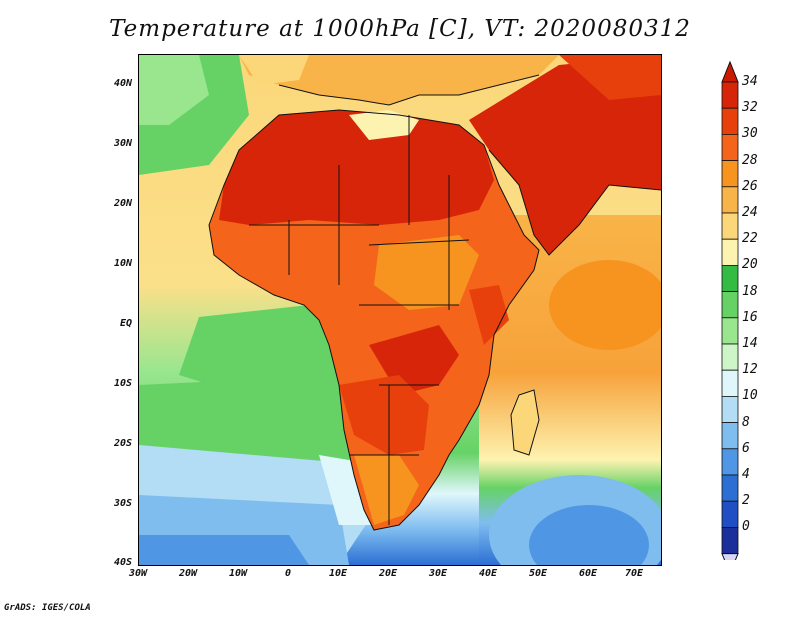 This screenshot has height=618, width=800. I want to click on lon-label-30w: 30W, so click(138, 573).